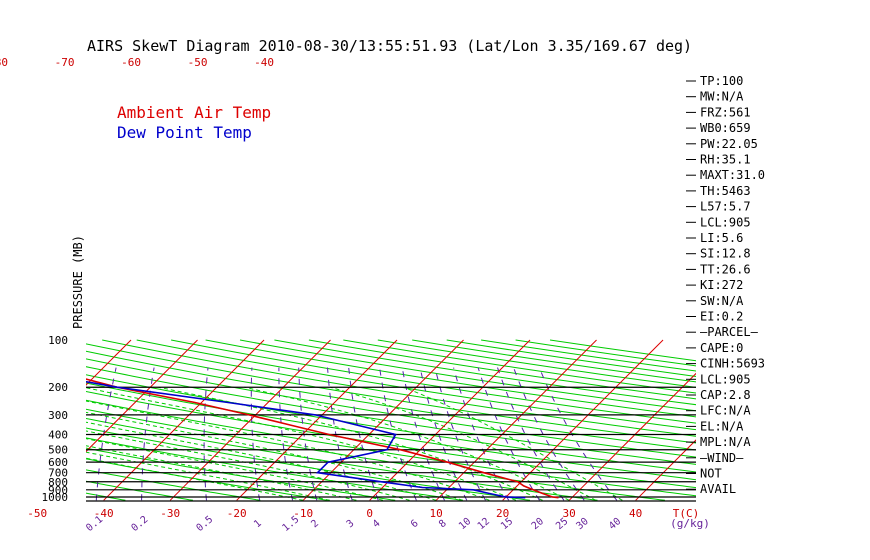 This screenshot has height=560, width=870. What do you see at coordinates (65, 62) in the screenshot?
I see `top-temp-tick-label: -70` at bounding box center [65, 62].